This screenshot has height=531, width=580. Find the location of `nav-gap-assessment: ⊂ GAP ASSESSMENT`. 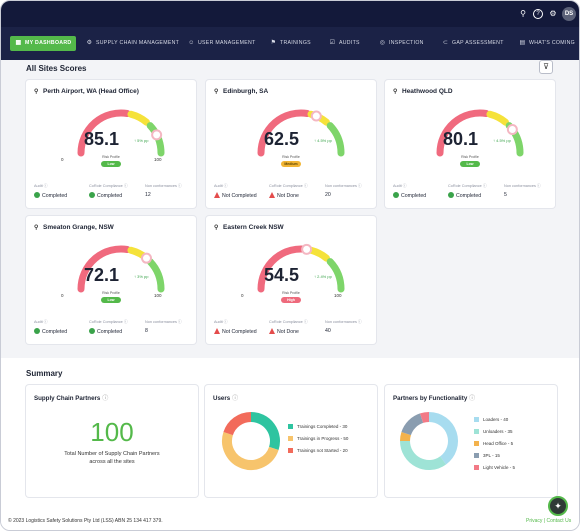

nav-gap-assessment: ⊂ GAP ASSESSMENT is located at coordinates (473, 43).